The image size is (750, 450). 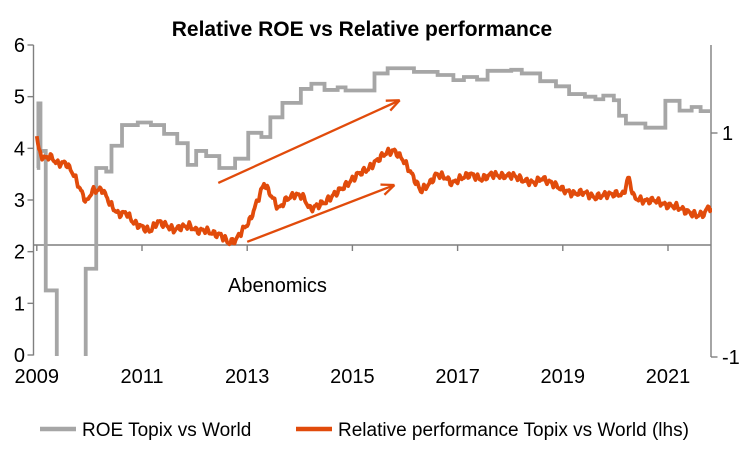 What do you see at coordinates (563, 377) in the screenshot?
I see `x-axis-label: 2019` at bounding box center [563, 377].